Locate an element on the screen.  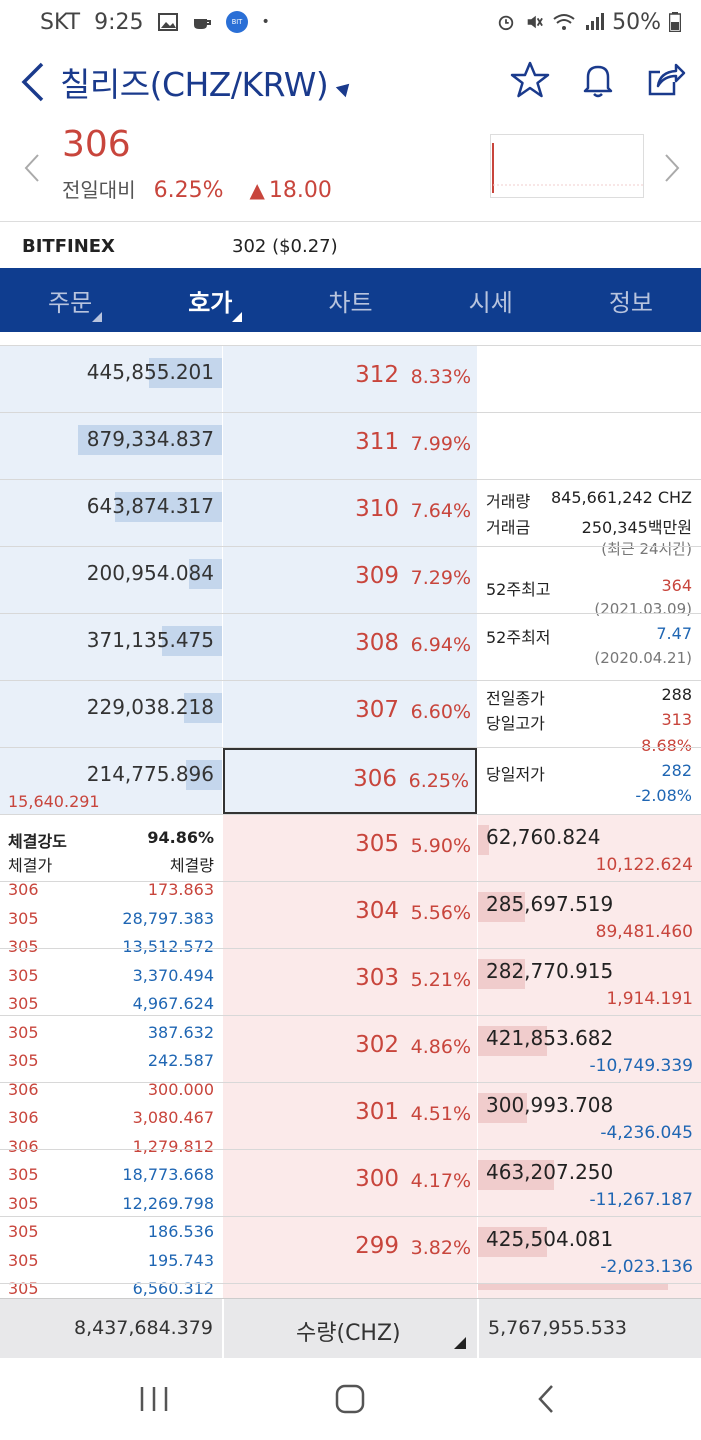
order-price-percent: 6.60% is located at coordinates (440, 712).